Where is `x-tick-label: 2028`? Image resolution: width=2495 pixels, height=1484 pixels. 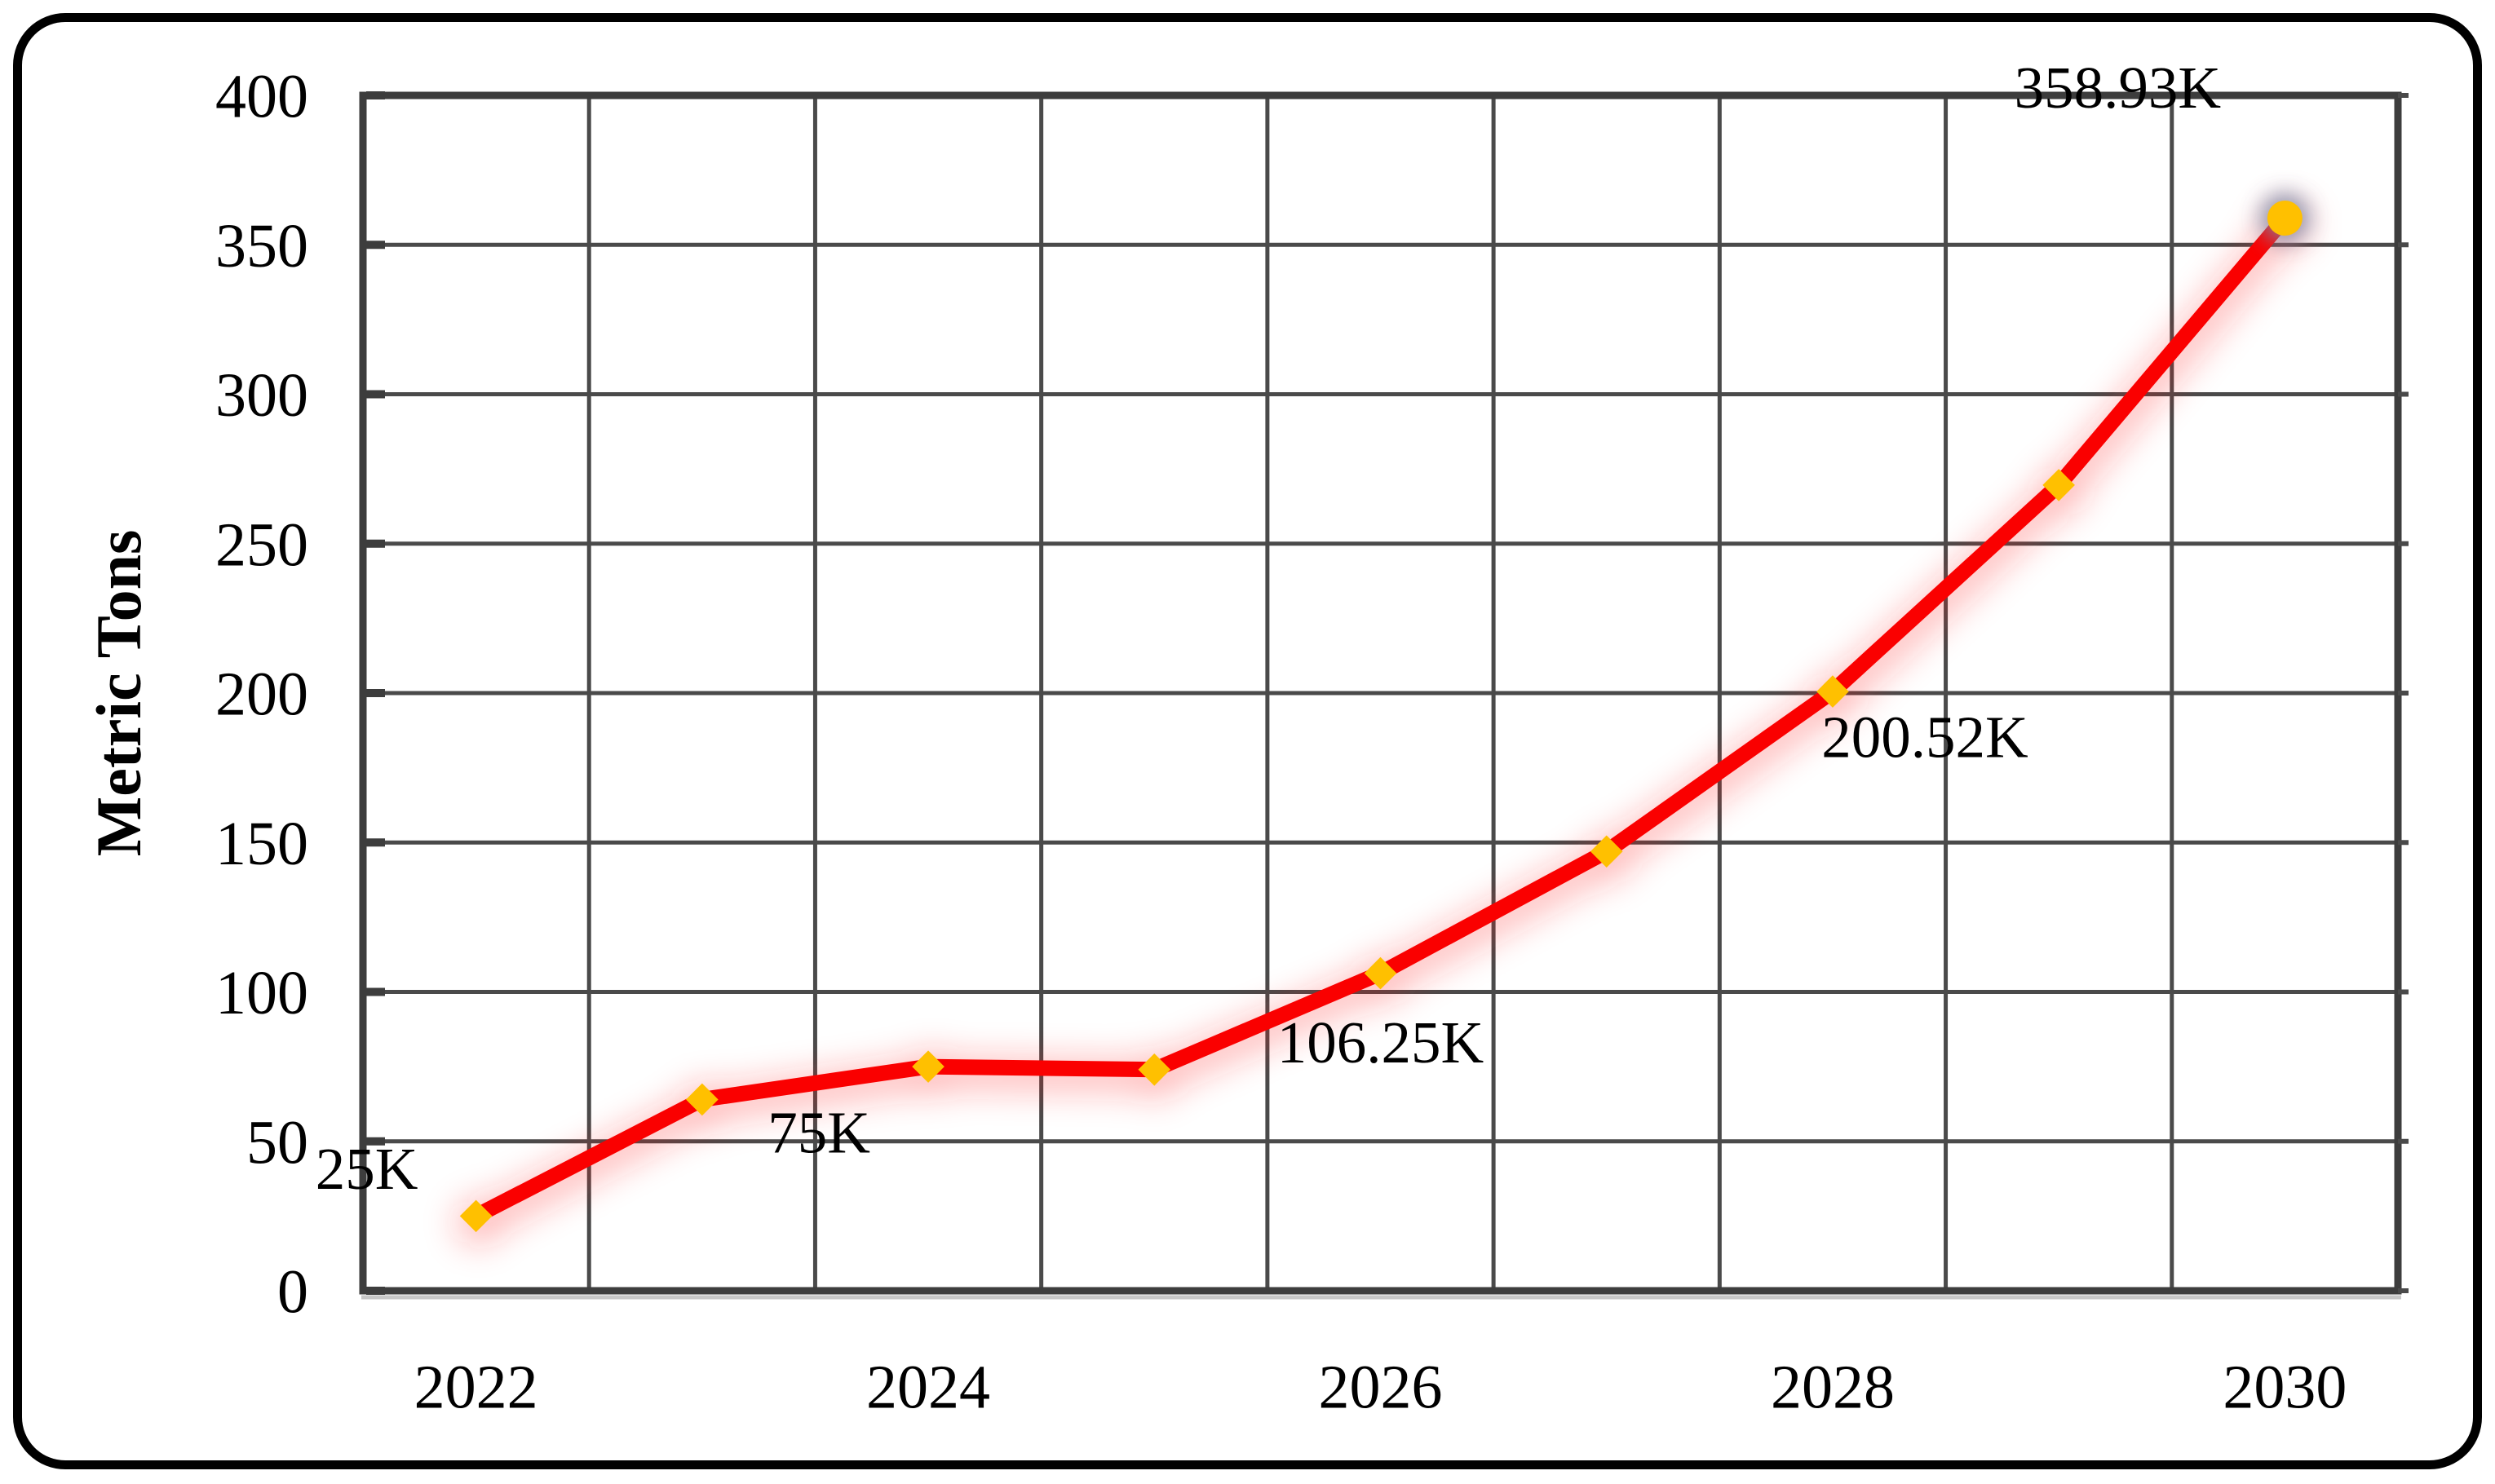 x-tick-label: 2028 is located at coordinates (1833, 1388).